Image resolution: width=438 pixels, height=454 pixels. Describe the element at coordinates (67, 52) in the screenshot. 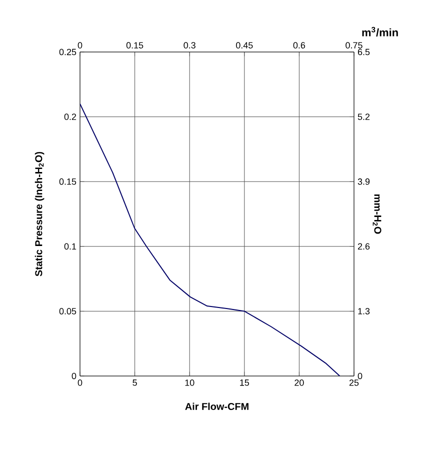

I see `y-tick-label: 0.25` at that location.